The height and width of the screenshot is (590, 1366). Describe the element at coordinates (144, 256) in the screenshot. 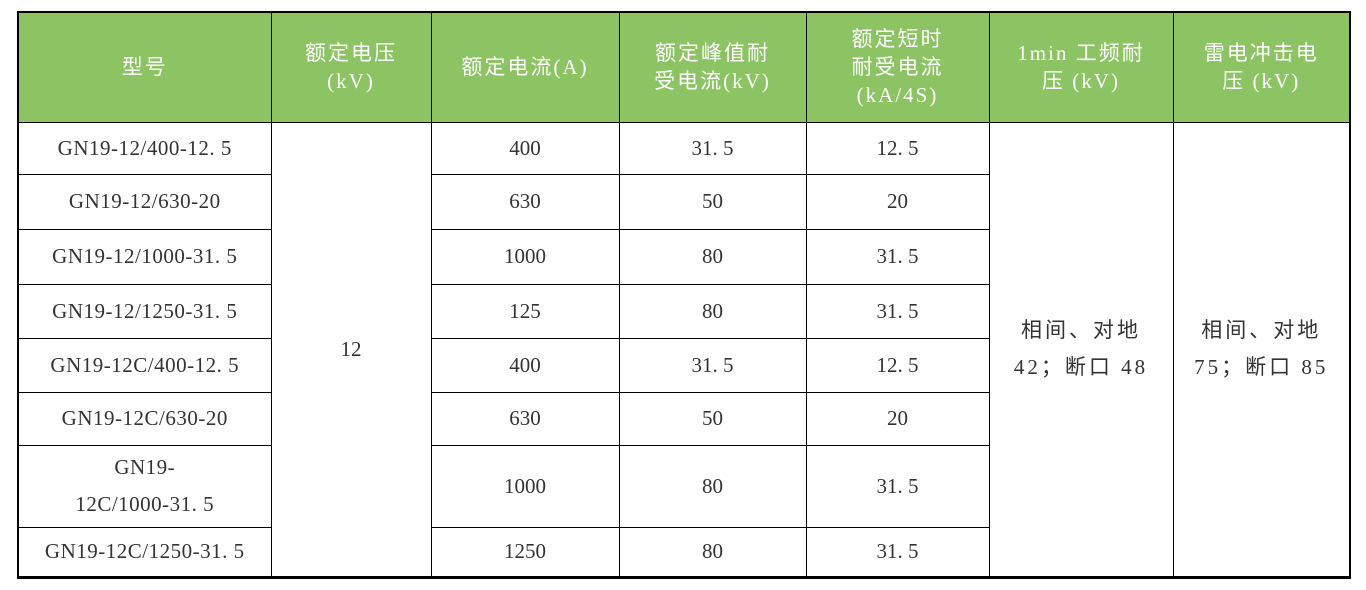

I see `model-cell: GN19-12/1000-31. 5` at that location.